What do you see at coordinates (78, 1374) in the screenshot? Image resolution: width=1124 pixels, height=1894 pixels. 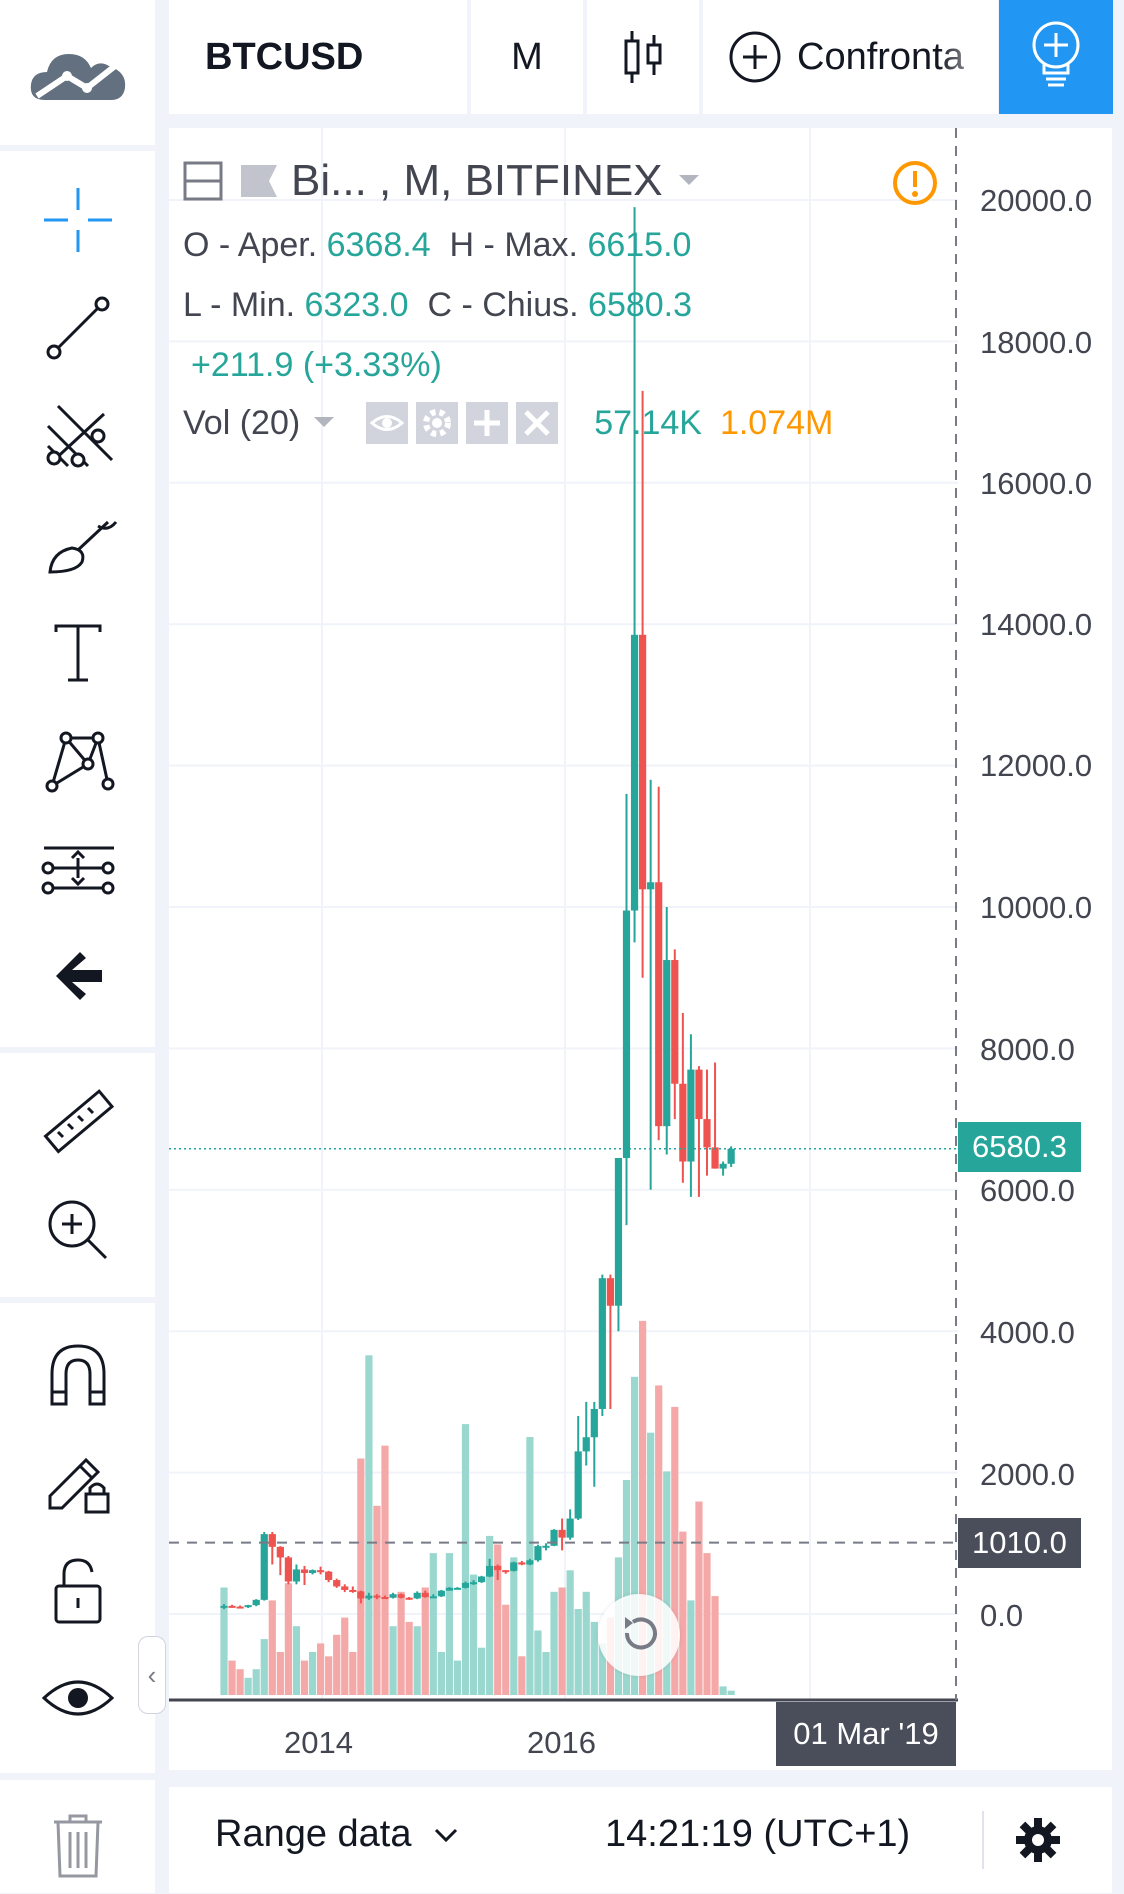 I see `magnet-tool` at bounding box center [78, 1374].